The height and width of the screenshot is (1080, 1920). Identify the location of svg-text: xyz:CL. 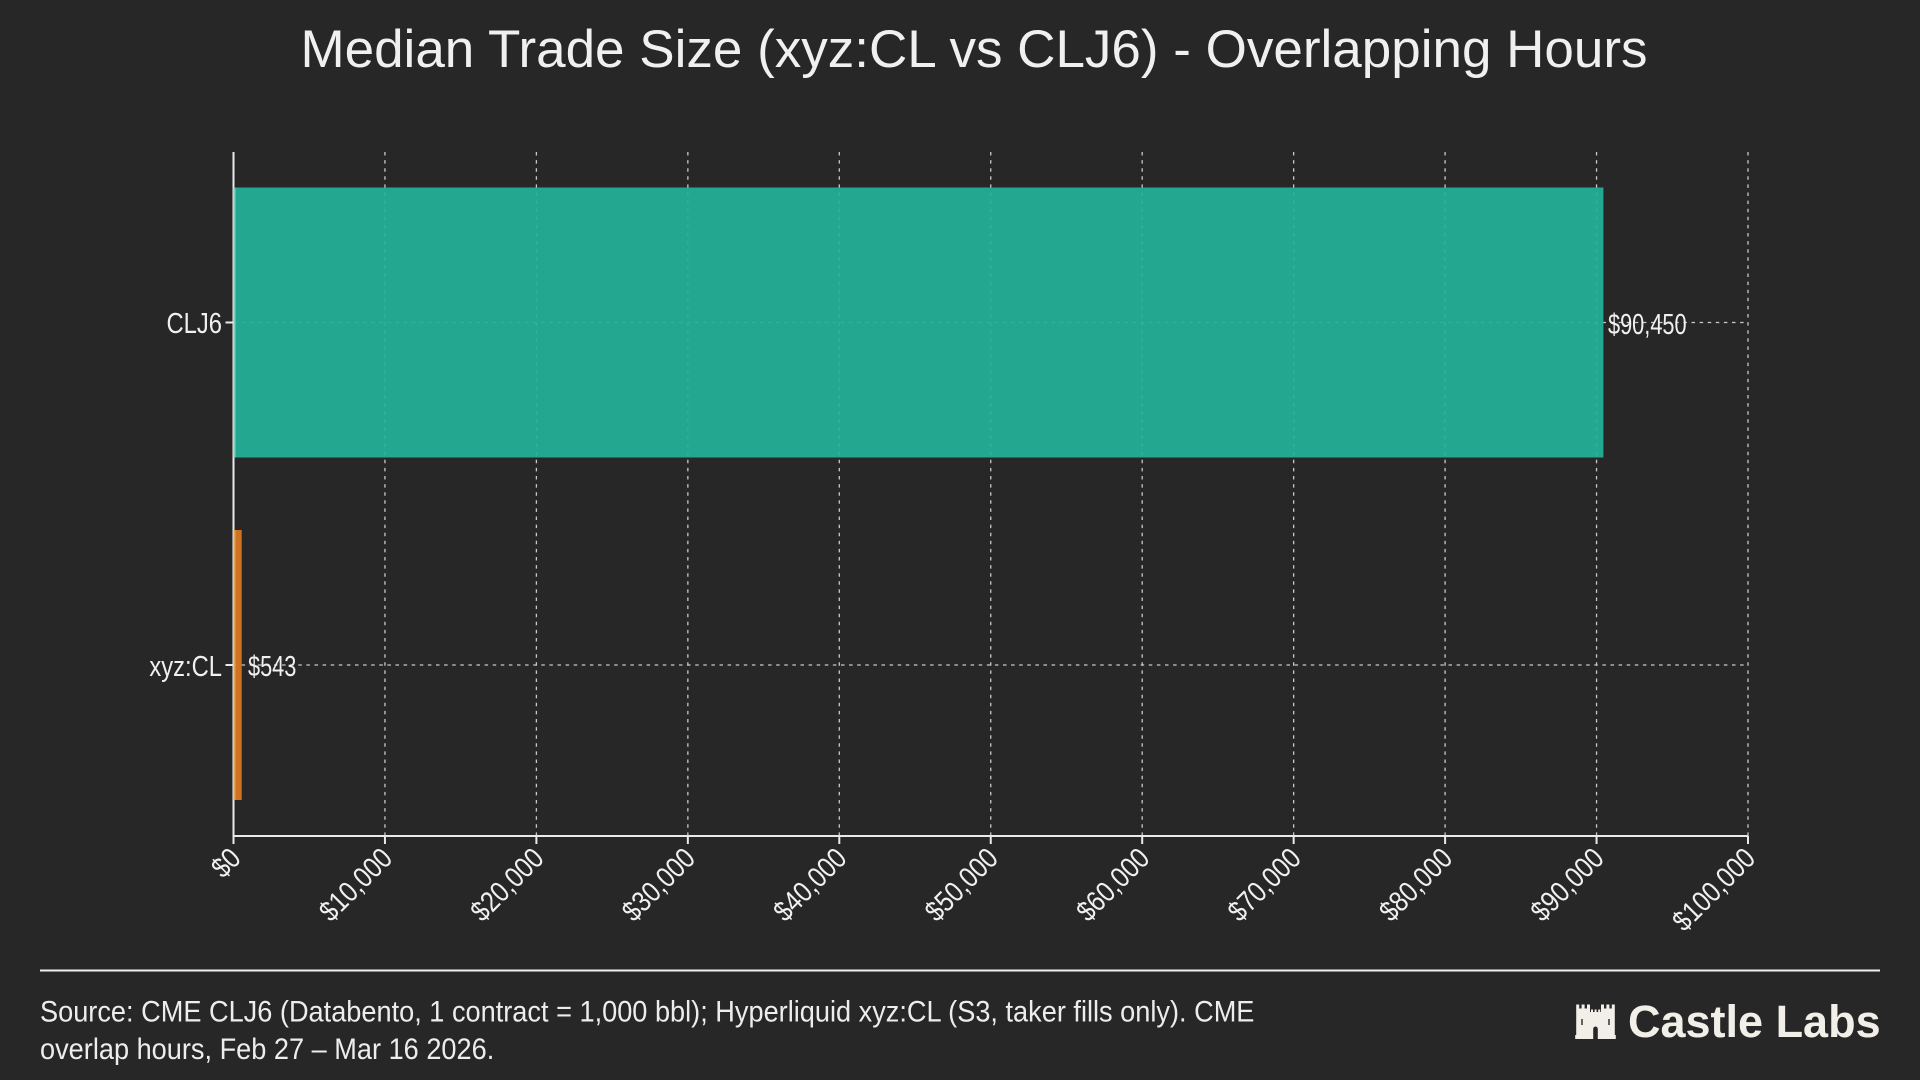
(185, 666).